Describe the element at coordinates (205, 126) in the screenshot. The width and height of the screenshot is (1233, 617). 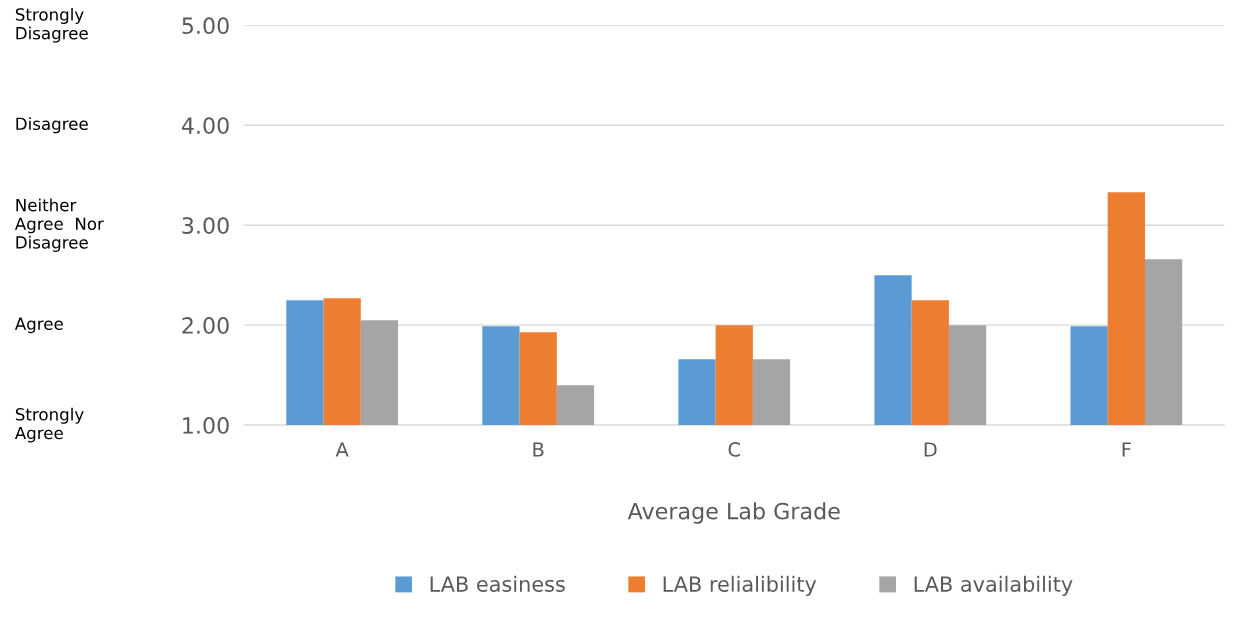
I see `y-tick-label: 4.00` at that location.